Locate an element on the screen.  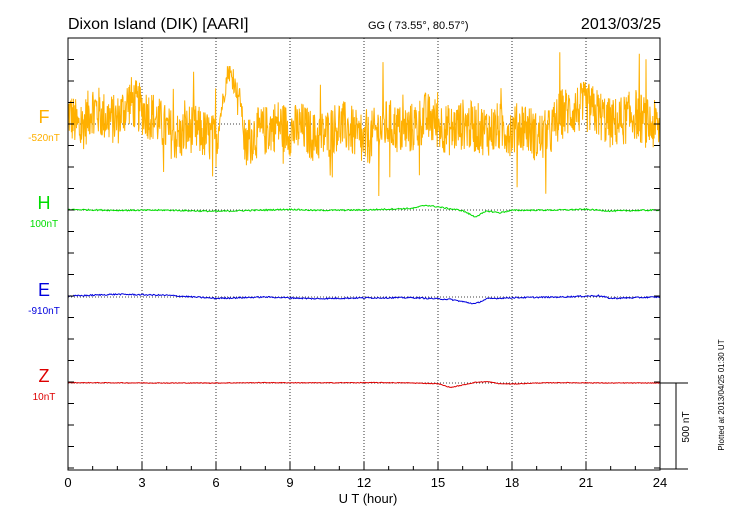
baseline-label-Z: 10nT is located at coordinates (44, 397).